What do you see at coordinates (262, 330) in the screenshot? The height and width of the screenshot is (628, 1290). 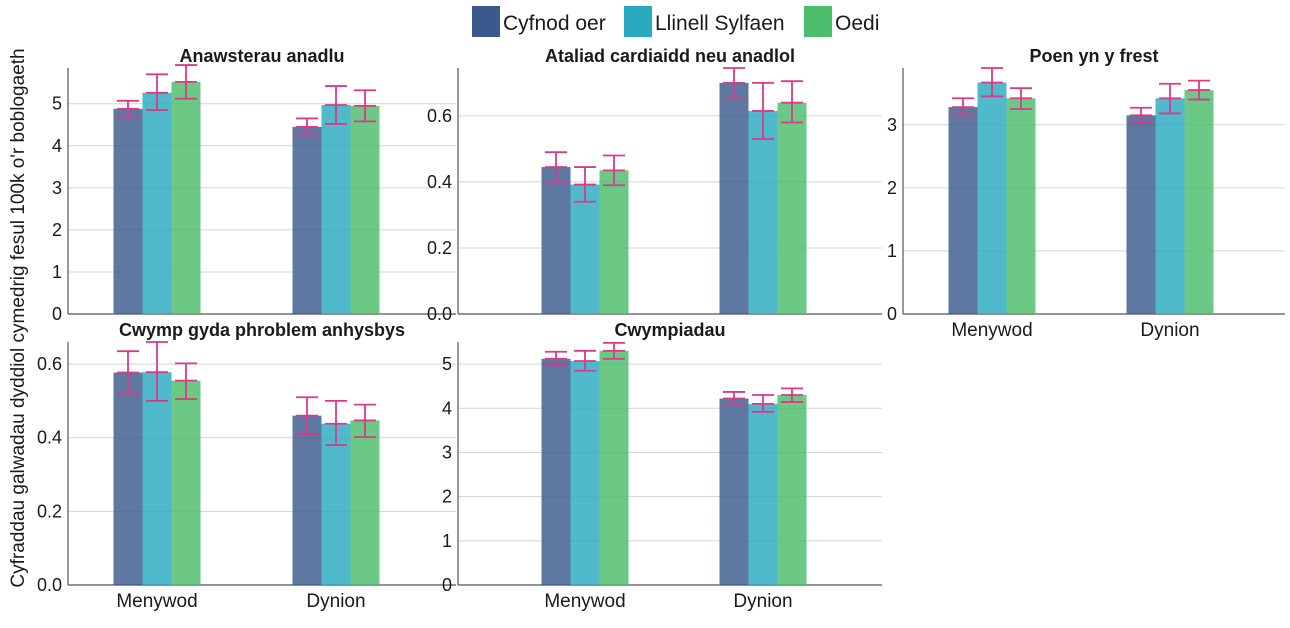 I see `panel-title: Cwymp gyda phroblem anhysbys` at bounding box center [262, 330].